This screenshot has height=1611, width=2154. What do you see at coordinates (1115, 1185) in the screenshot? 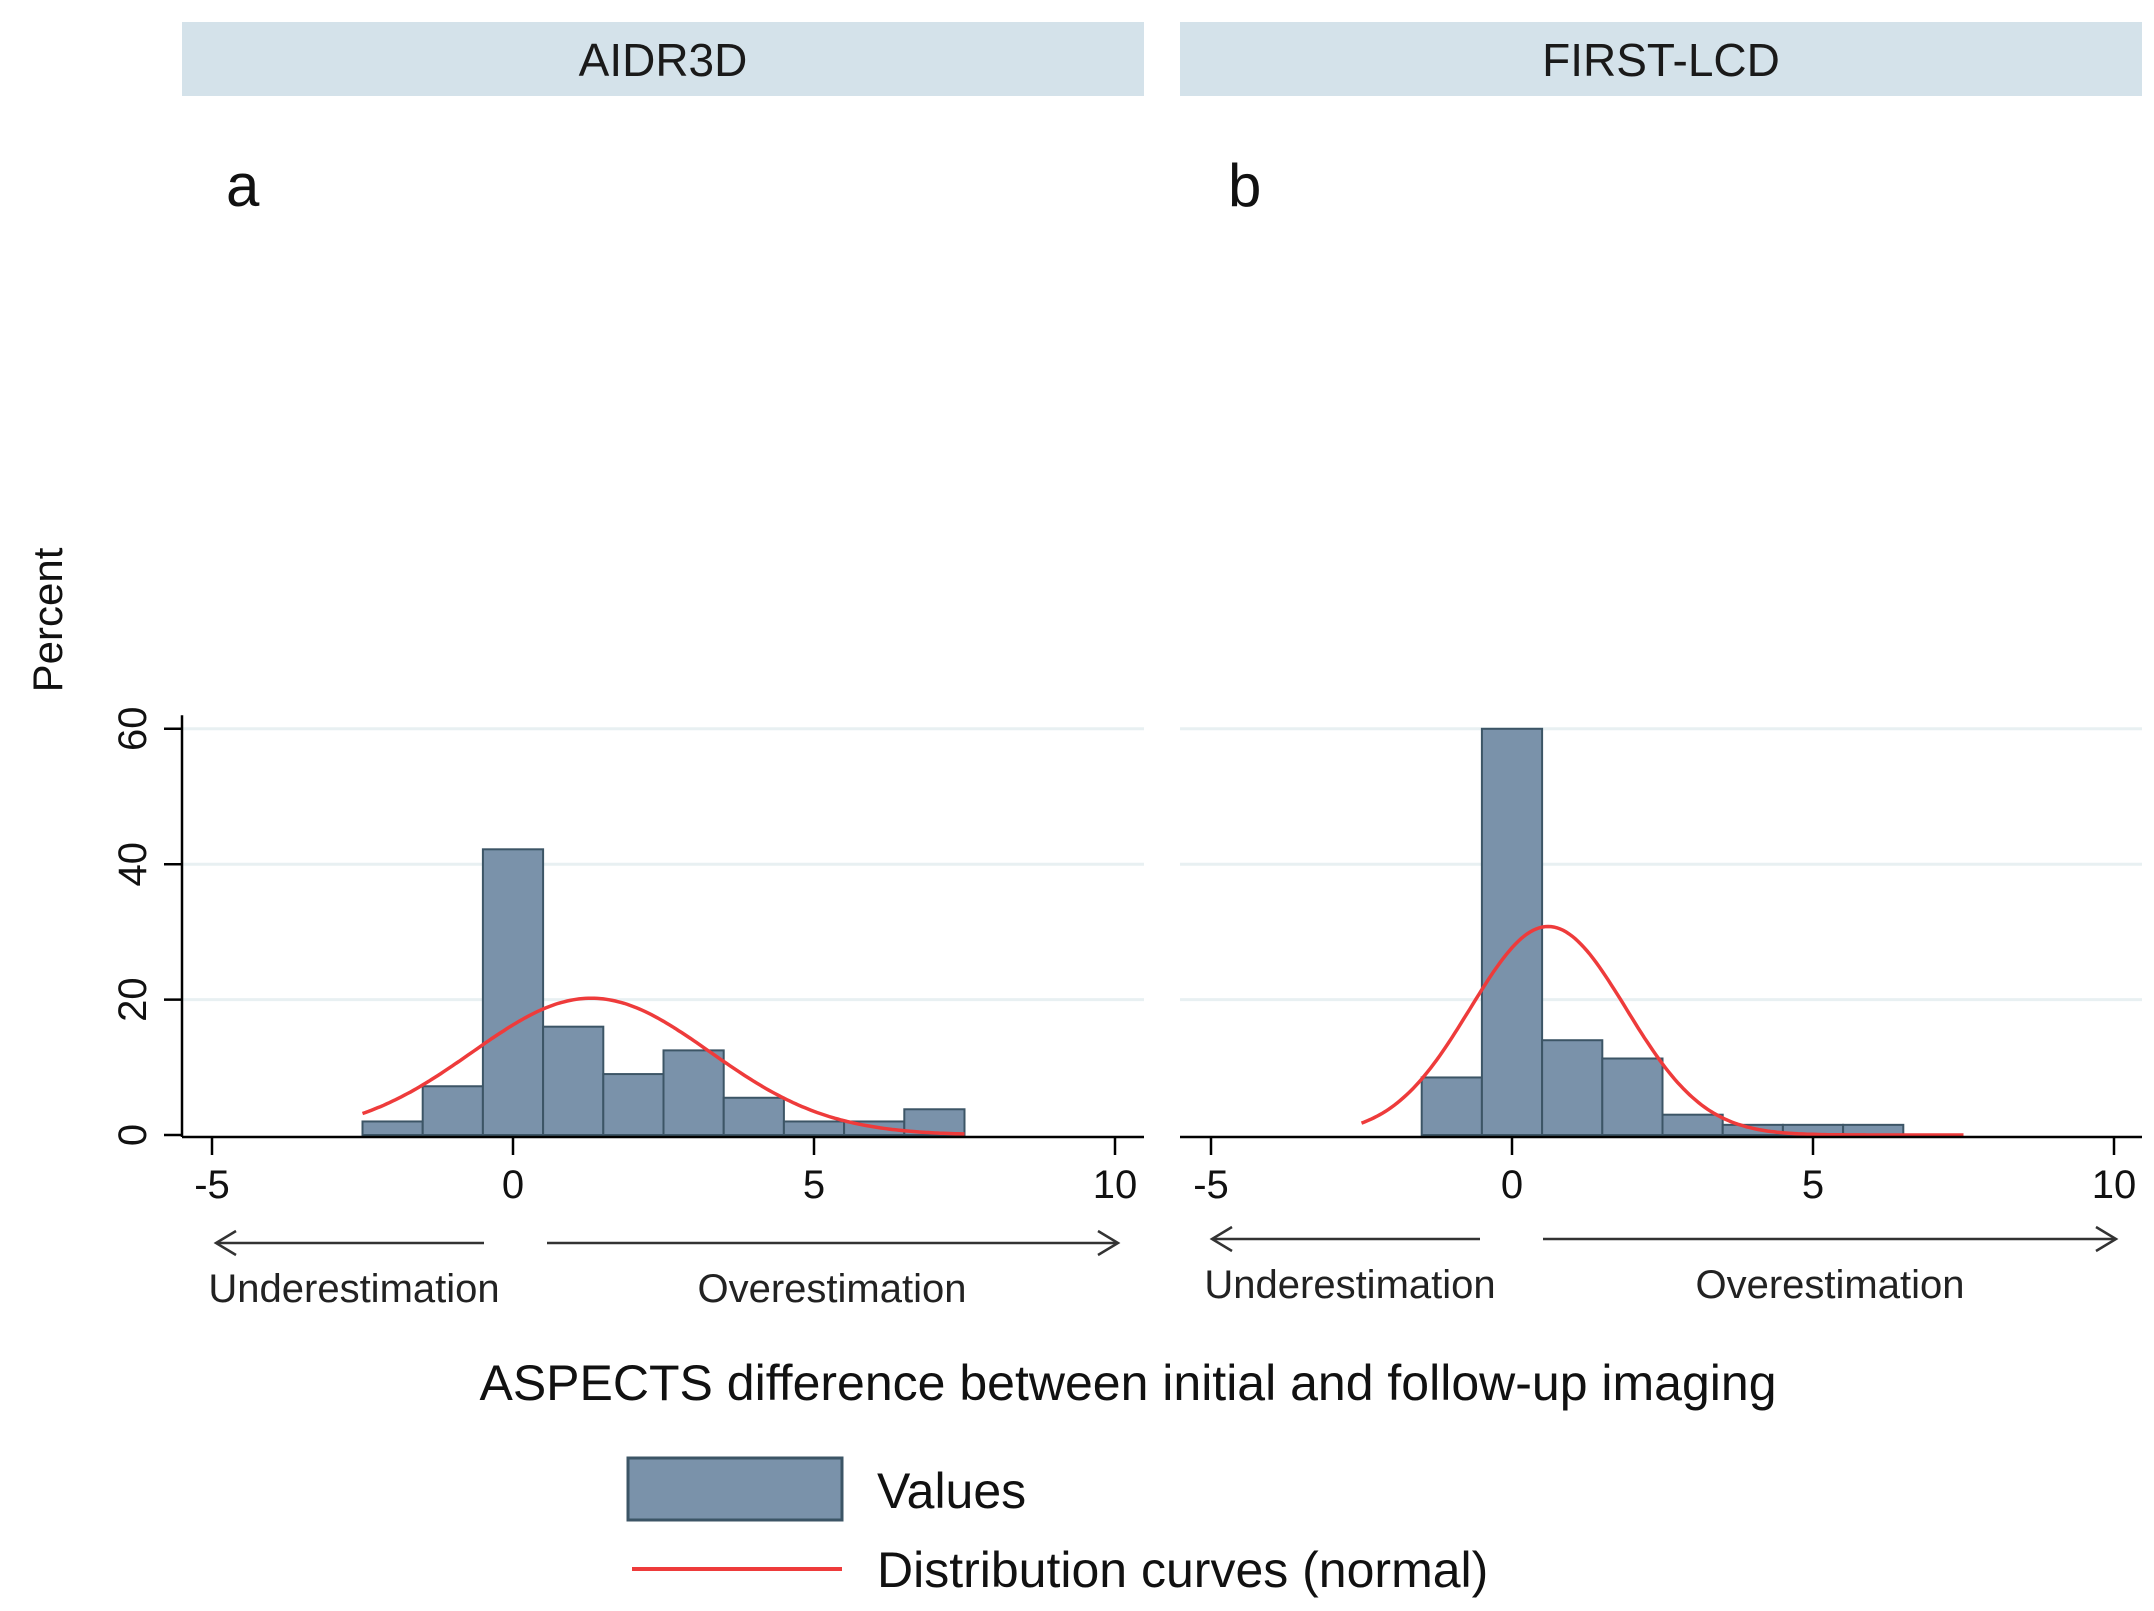
I see `x-tick-label-aidr3d-3: 10` at bounding box center [1115, 1185].